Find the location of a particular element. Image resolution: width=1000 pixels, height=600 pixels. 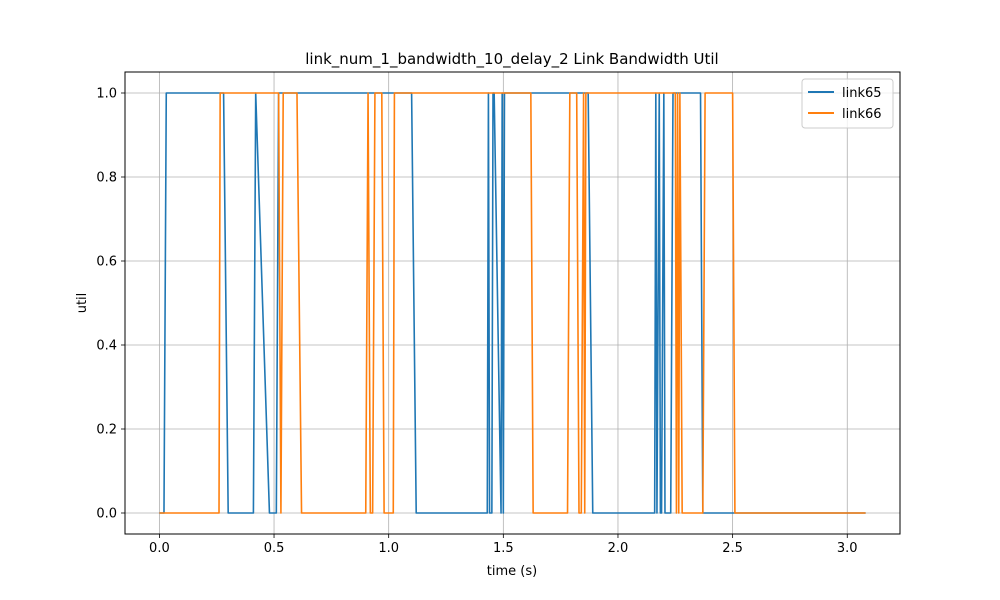

x-axis-ticks: 0.0 0.5 1.0 1.5 2.0 2.5 3.0 is located at coordinates (503, 545).